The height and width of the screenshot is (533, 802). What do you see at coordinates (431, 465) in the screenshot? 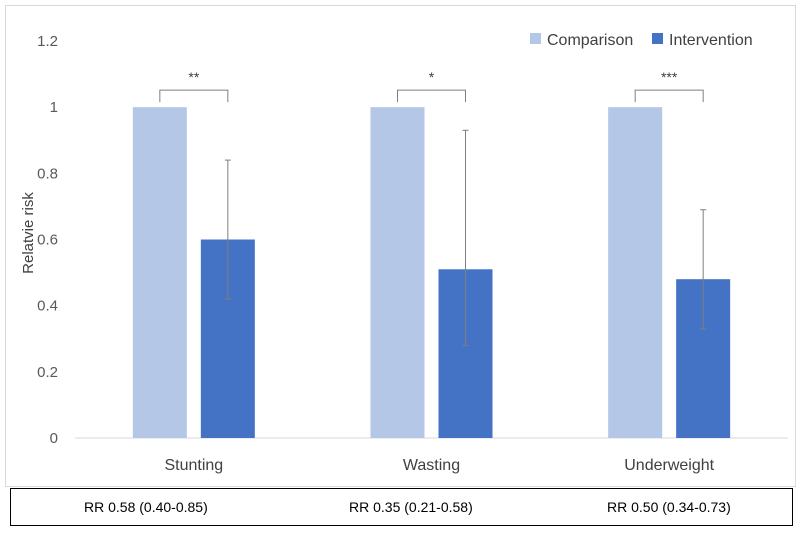
I see `x-tick-label-wasting: Wasting` at bounding box center [431, 465].